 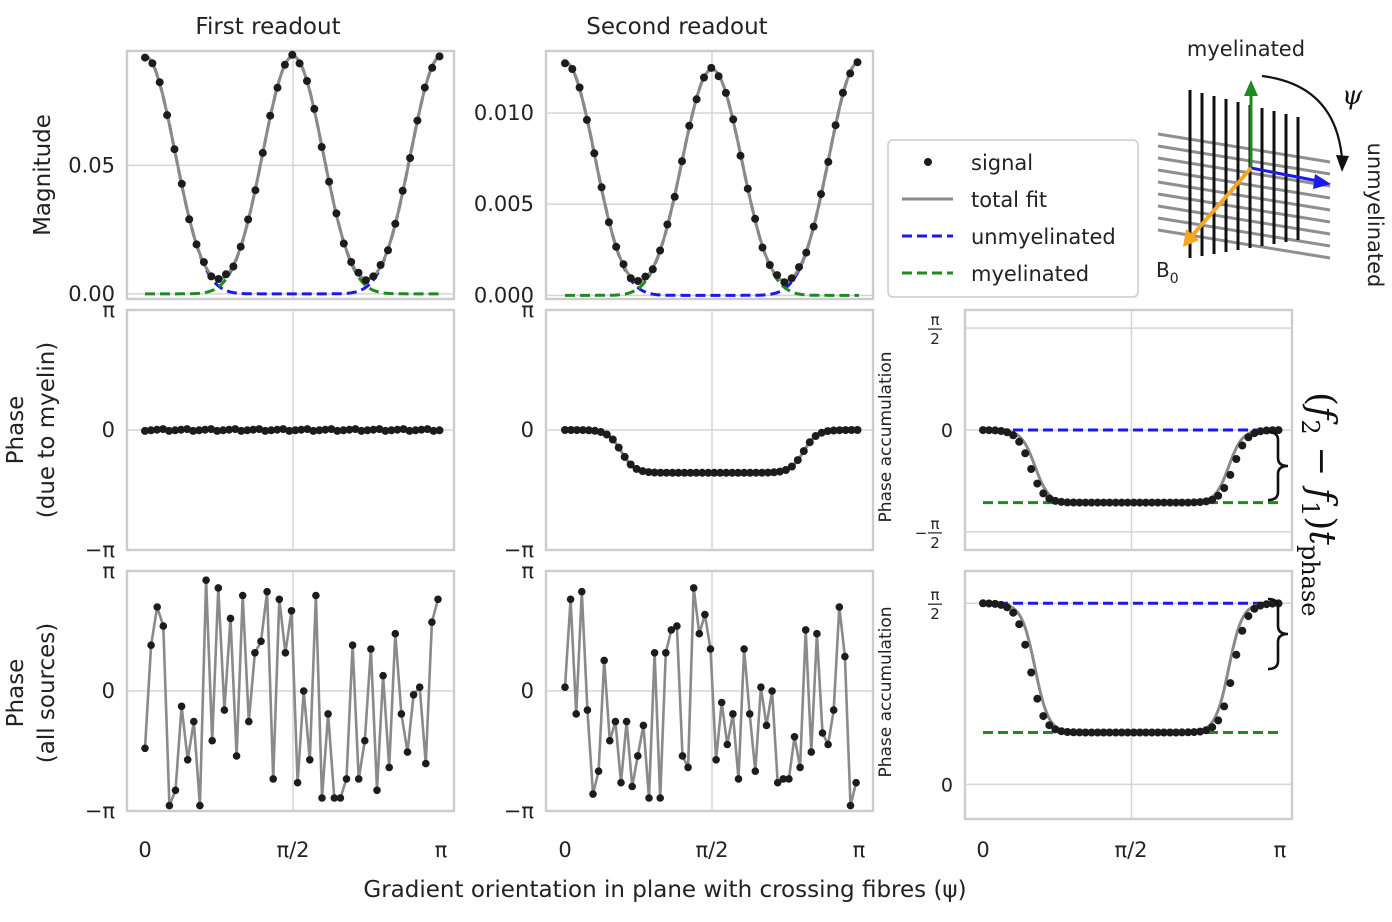 I want to click on panel-accumulation-bottom: π2 0, so click(x=1111, y=695).